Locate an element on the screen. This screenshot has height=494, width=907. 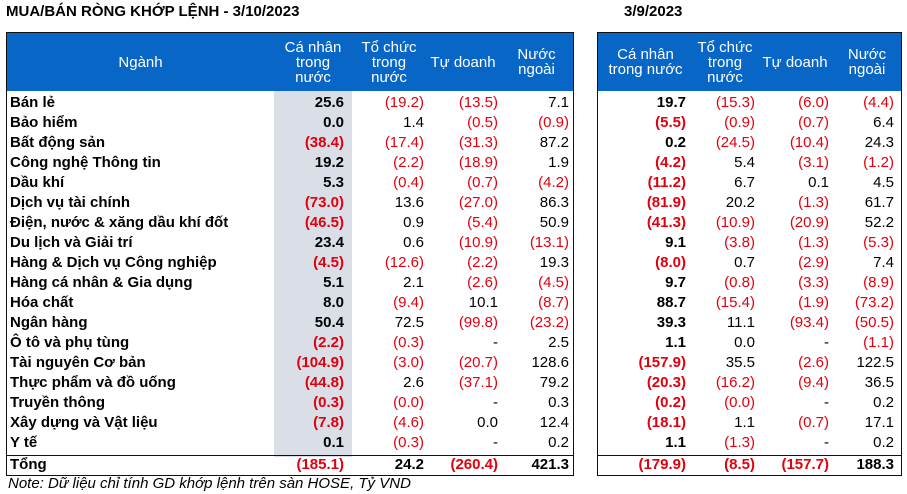
sector-name: Thực phẩm và đồ uống is located at coordinates (93, 382).